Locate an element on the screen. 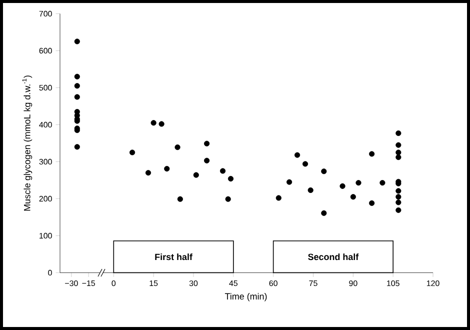 Image resolution: width=470 pixels, height=330 pixels. x-axis-title: Time (min) is located at coordinates (245, 297).